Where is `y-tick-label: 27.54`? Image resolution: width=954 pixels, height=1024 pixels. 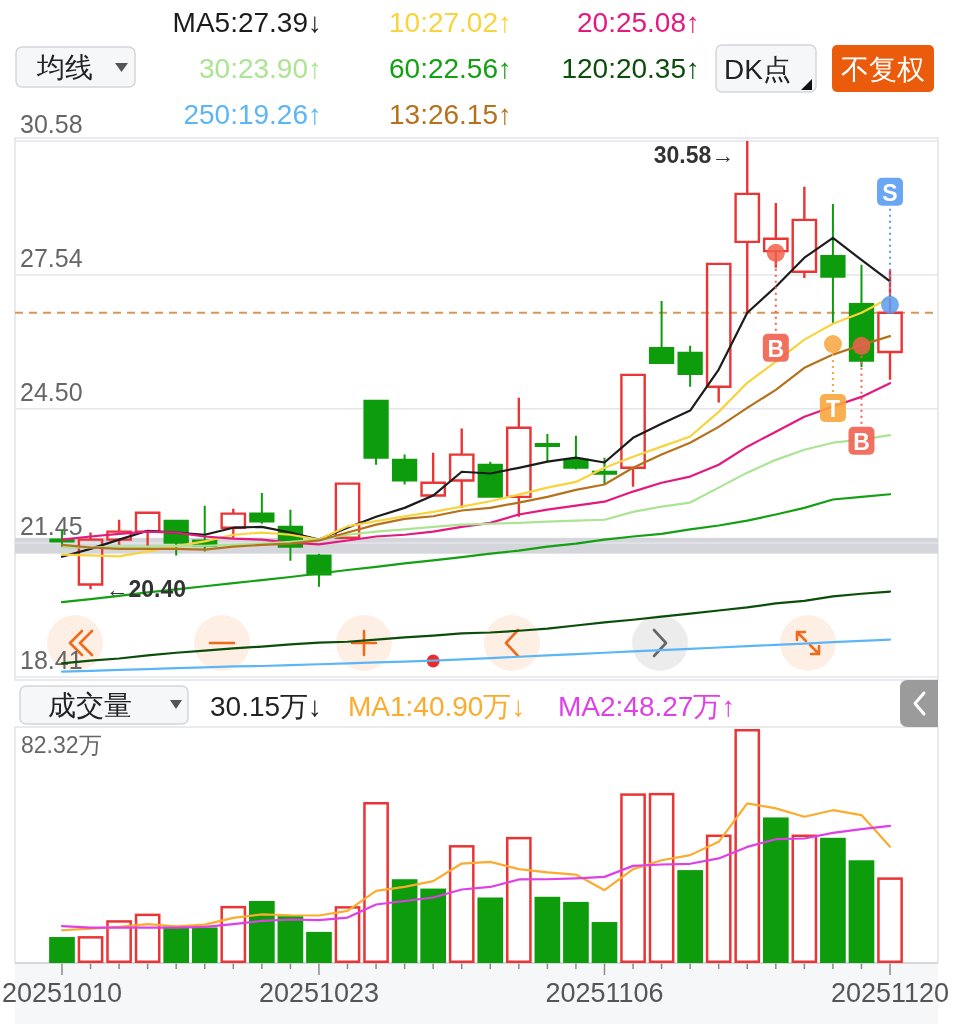
y-tick-label: 27.54 is located at coordinates (51, 257).